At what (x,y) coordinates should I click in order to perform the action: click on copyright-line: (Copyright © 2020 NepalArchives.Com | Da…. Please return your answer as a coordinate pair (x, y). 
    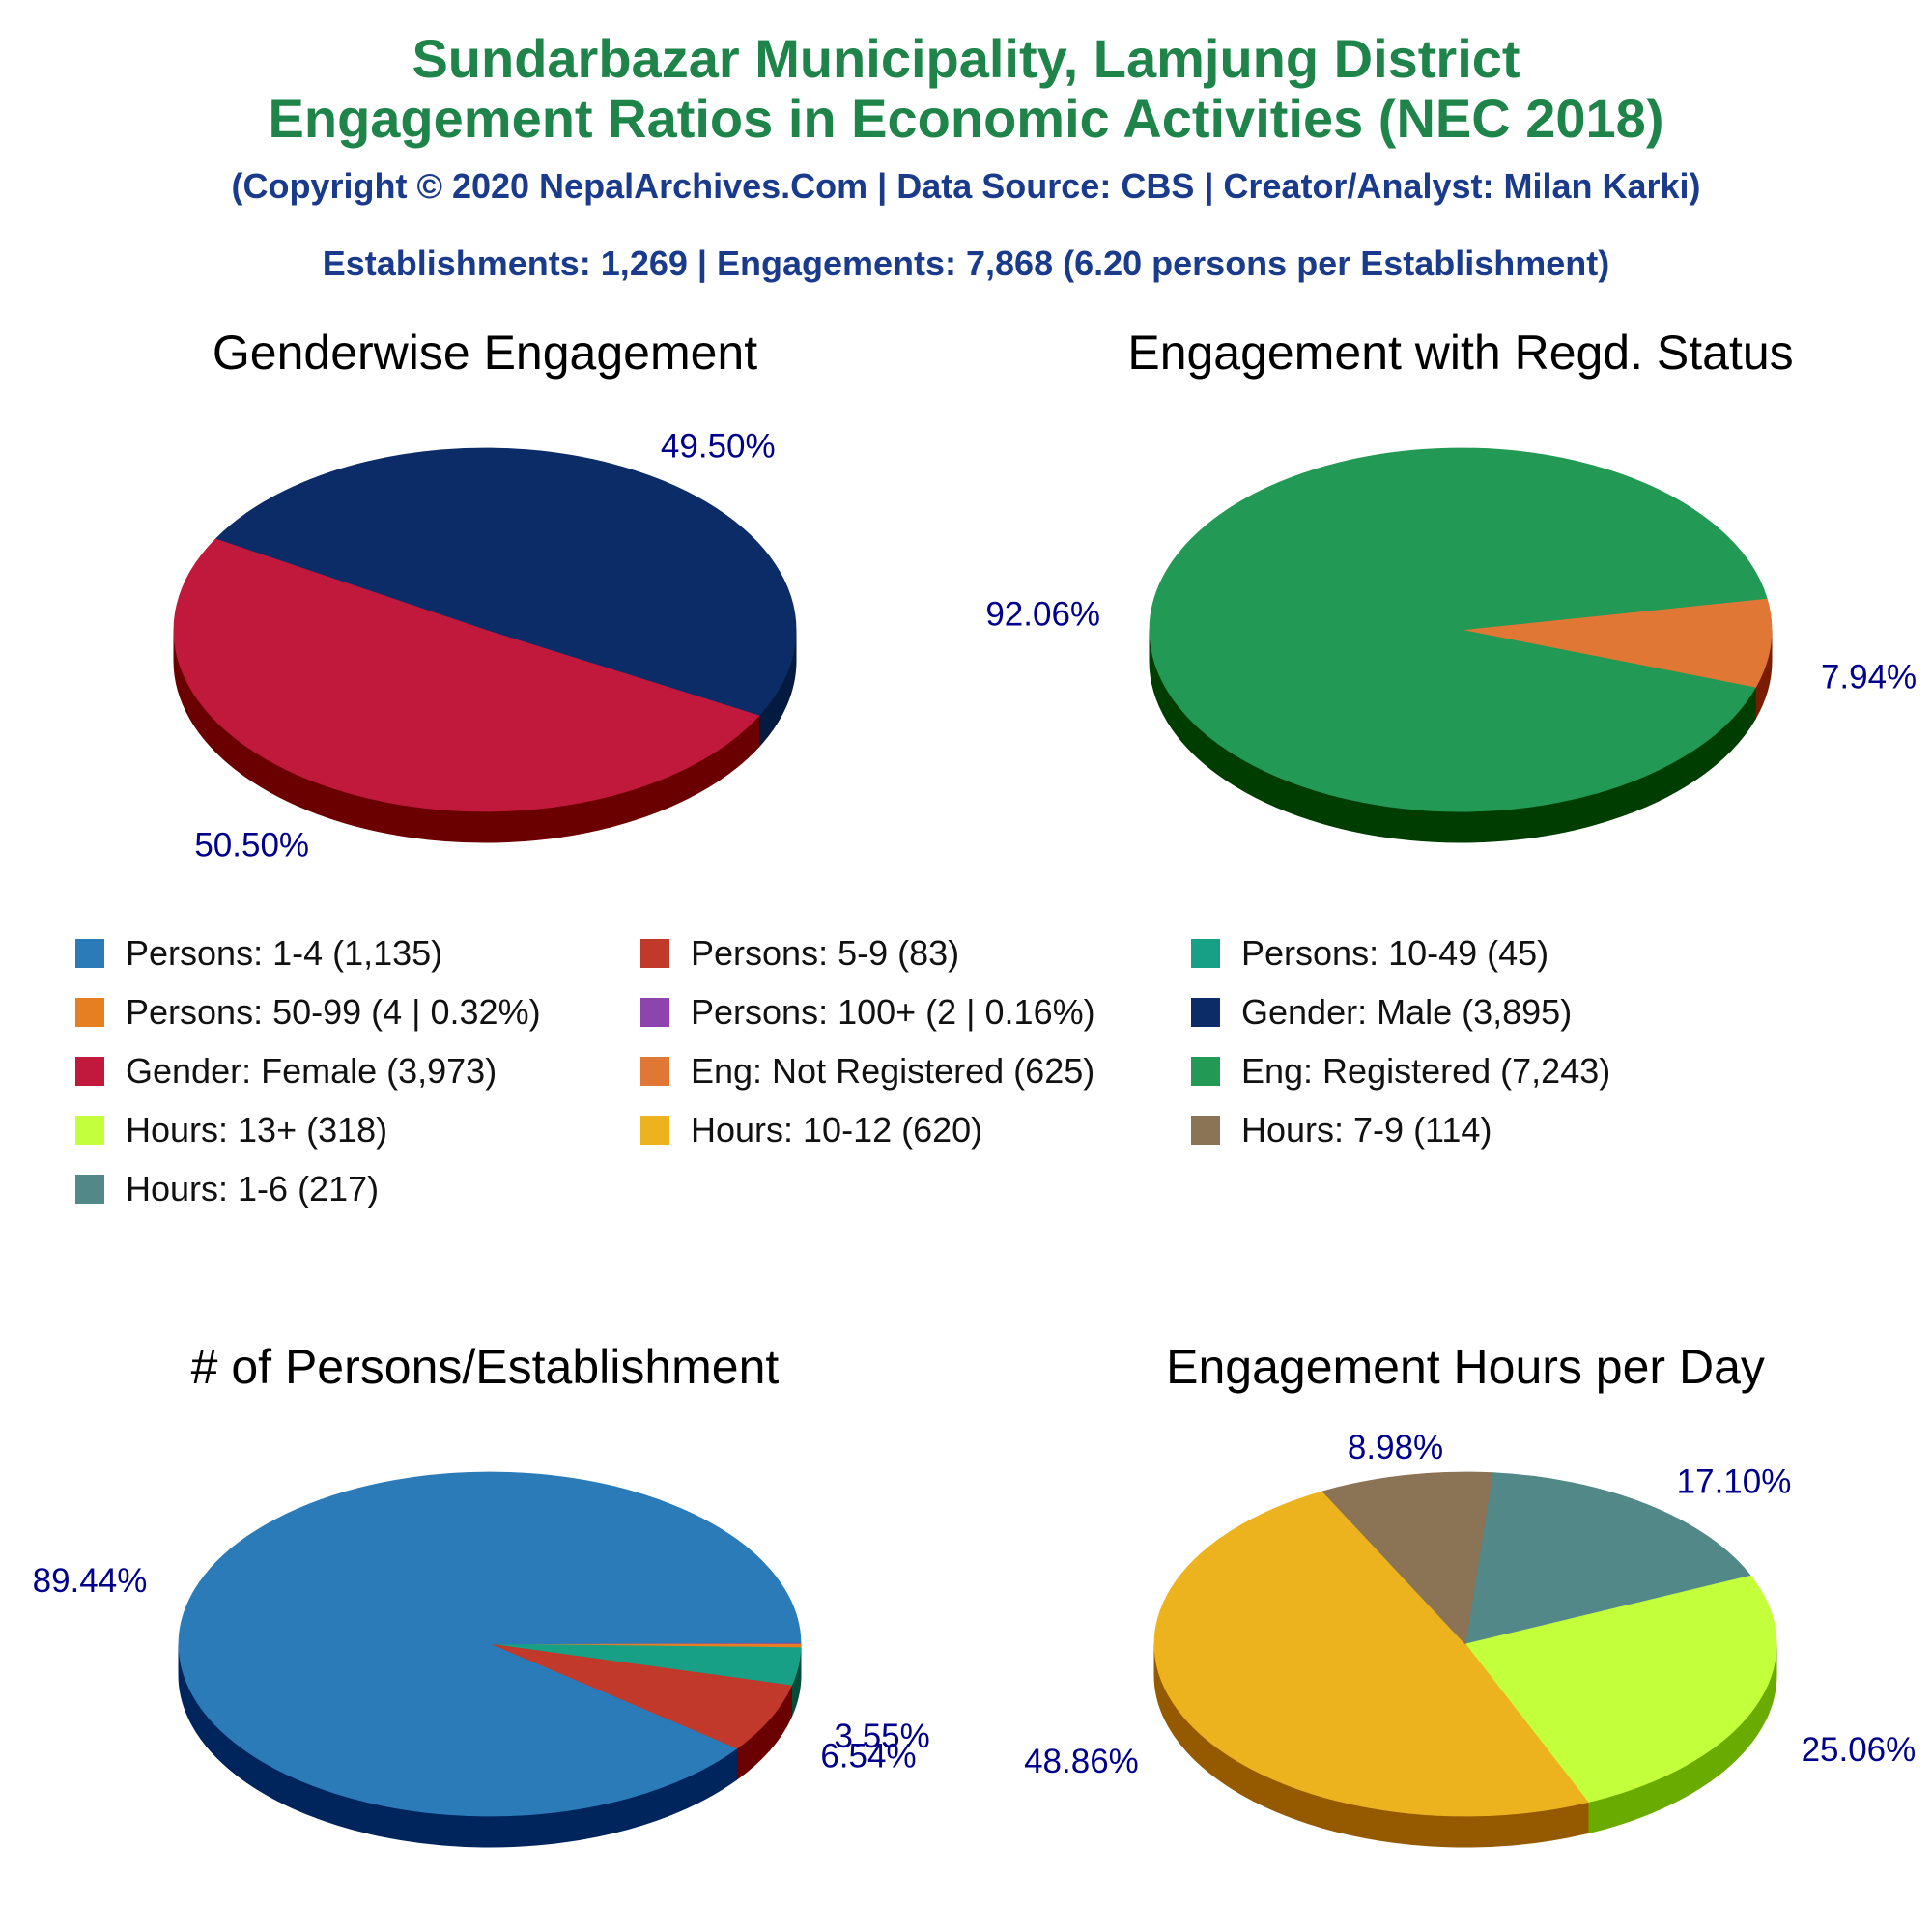
    Looking at the image, I should click on (966, 186).